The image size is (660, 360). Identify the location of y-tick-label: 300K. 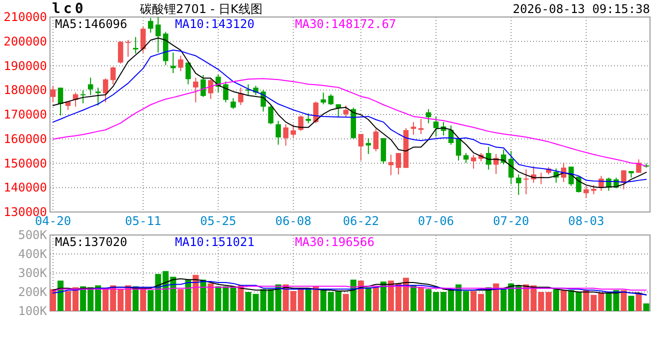
(33, 273).